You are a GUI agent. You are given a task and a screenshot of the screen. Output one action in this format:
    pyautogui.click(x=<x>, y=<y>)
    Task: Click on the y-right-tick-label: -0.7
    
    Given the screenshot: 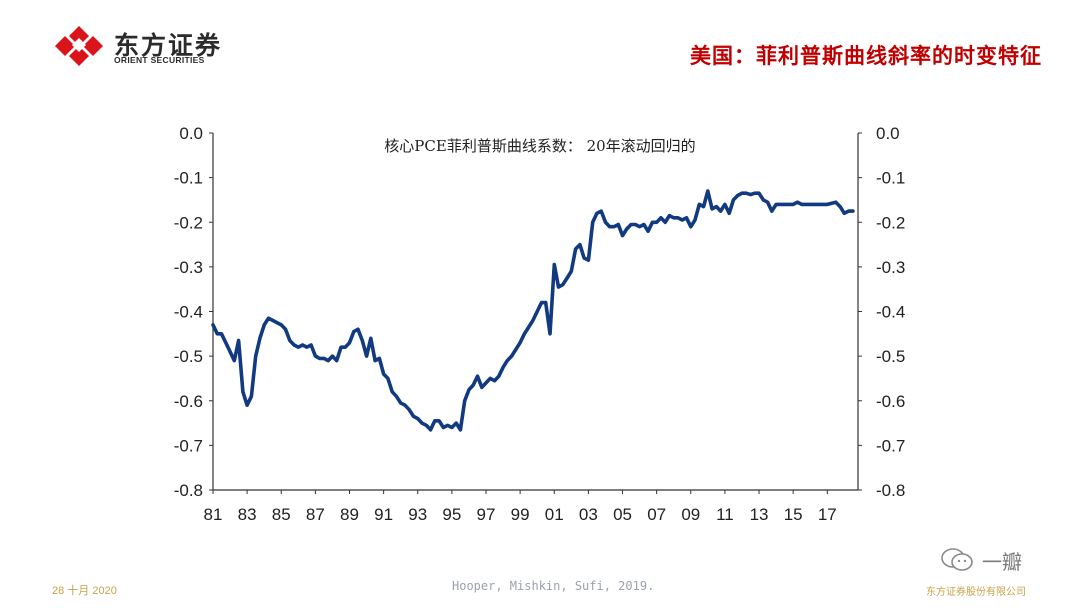 What is the action you would take?
    pyautogui.click(x=890, y=445)
    